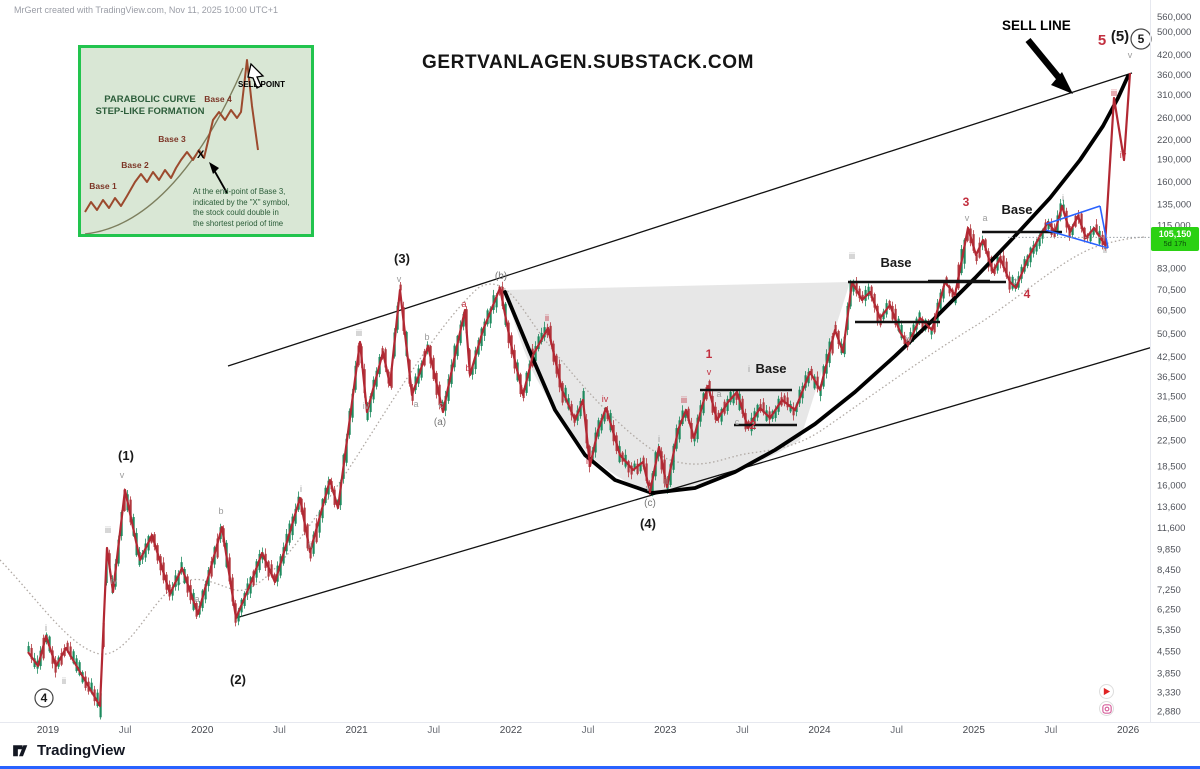 This screenshot has width=1200, height=769. What do you see at coordinates (1174, 204) in the screenshot?
I see `price-tick-label: 135,000` at bounding box center [1174, 204].